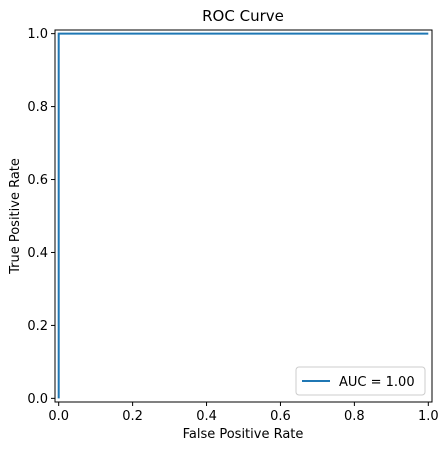 The width and height of the screenshot is (444, 453). I want to click on chart-title: ROC Curve, so click(243, 16).